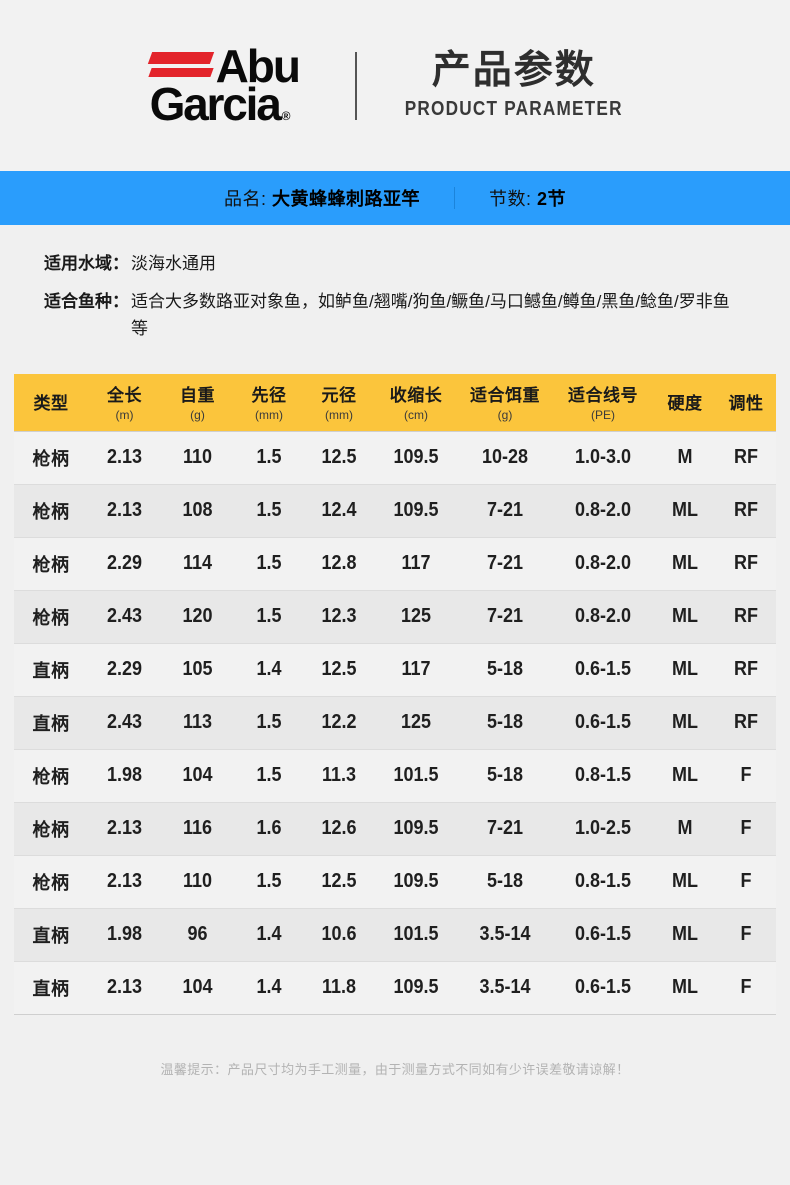 This screenshot has height=1185, width=790. Describe the element at coordinates (339, 617) in the screenshot. I see `table-cell: 12.3` at that location.